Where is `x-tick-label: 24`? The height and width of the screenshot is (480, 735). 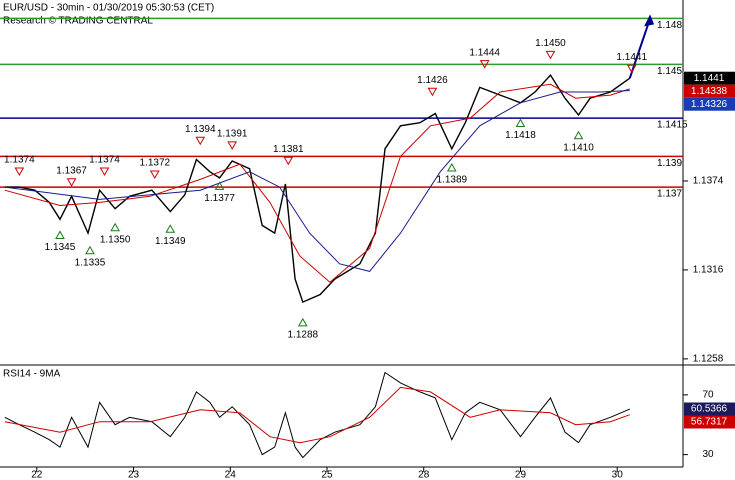
x-tick-label: 24 is located at coordinates (231, 475).